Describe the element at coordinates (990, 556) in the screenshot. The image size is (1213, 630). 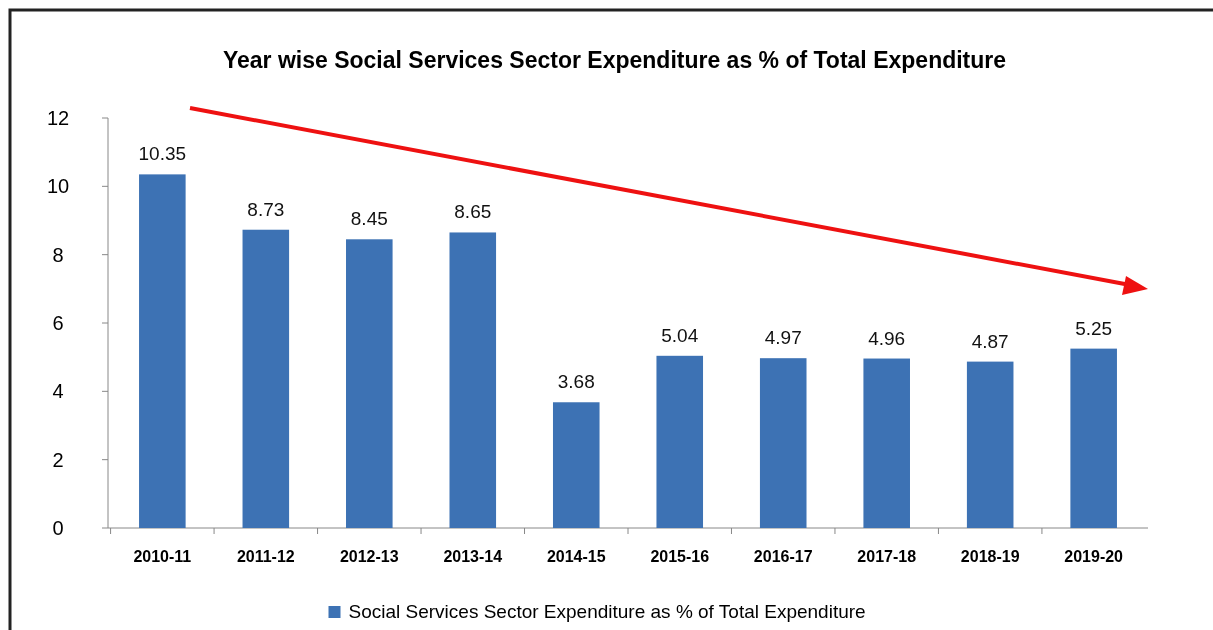
I see `x-tick-label: 2018-19` at that location.